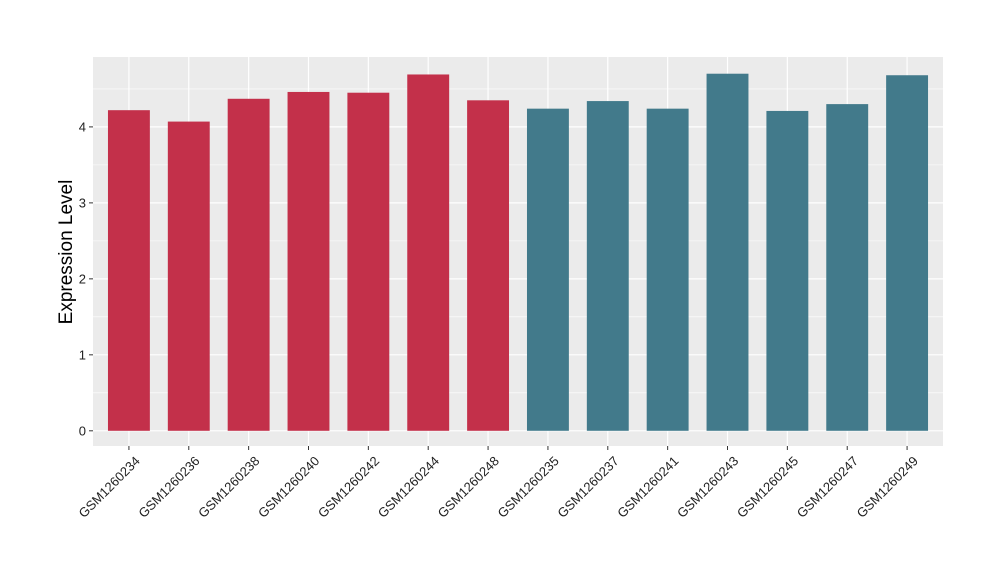 The width and height of the screenshot is (1000, 580). Describe the element at coordinates (667, 269) in the screenshot. I see `bar-GSM1260241` at that location.